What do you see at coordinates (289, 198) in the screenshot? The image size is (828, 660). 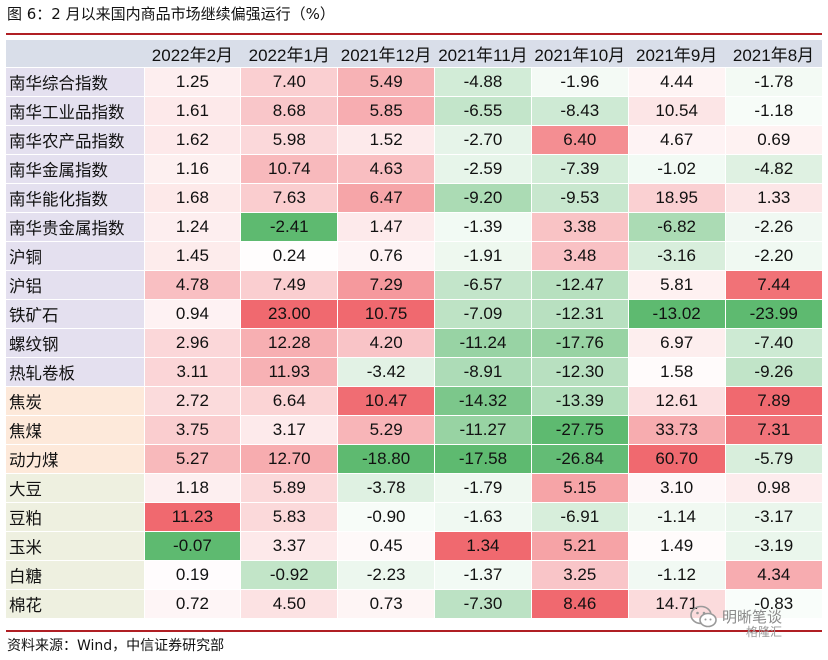 I see `value-cell: 7.63` at bounding box center [289, 198].